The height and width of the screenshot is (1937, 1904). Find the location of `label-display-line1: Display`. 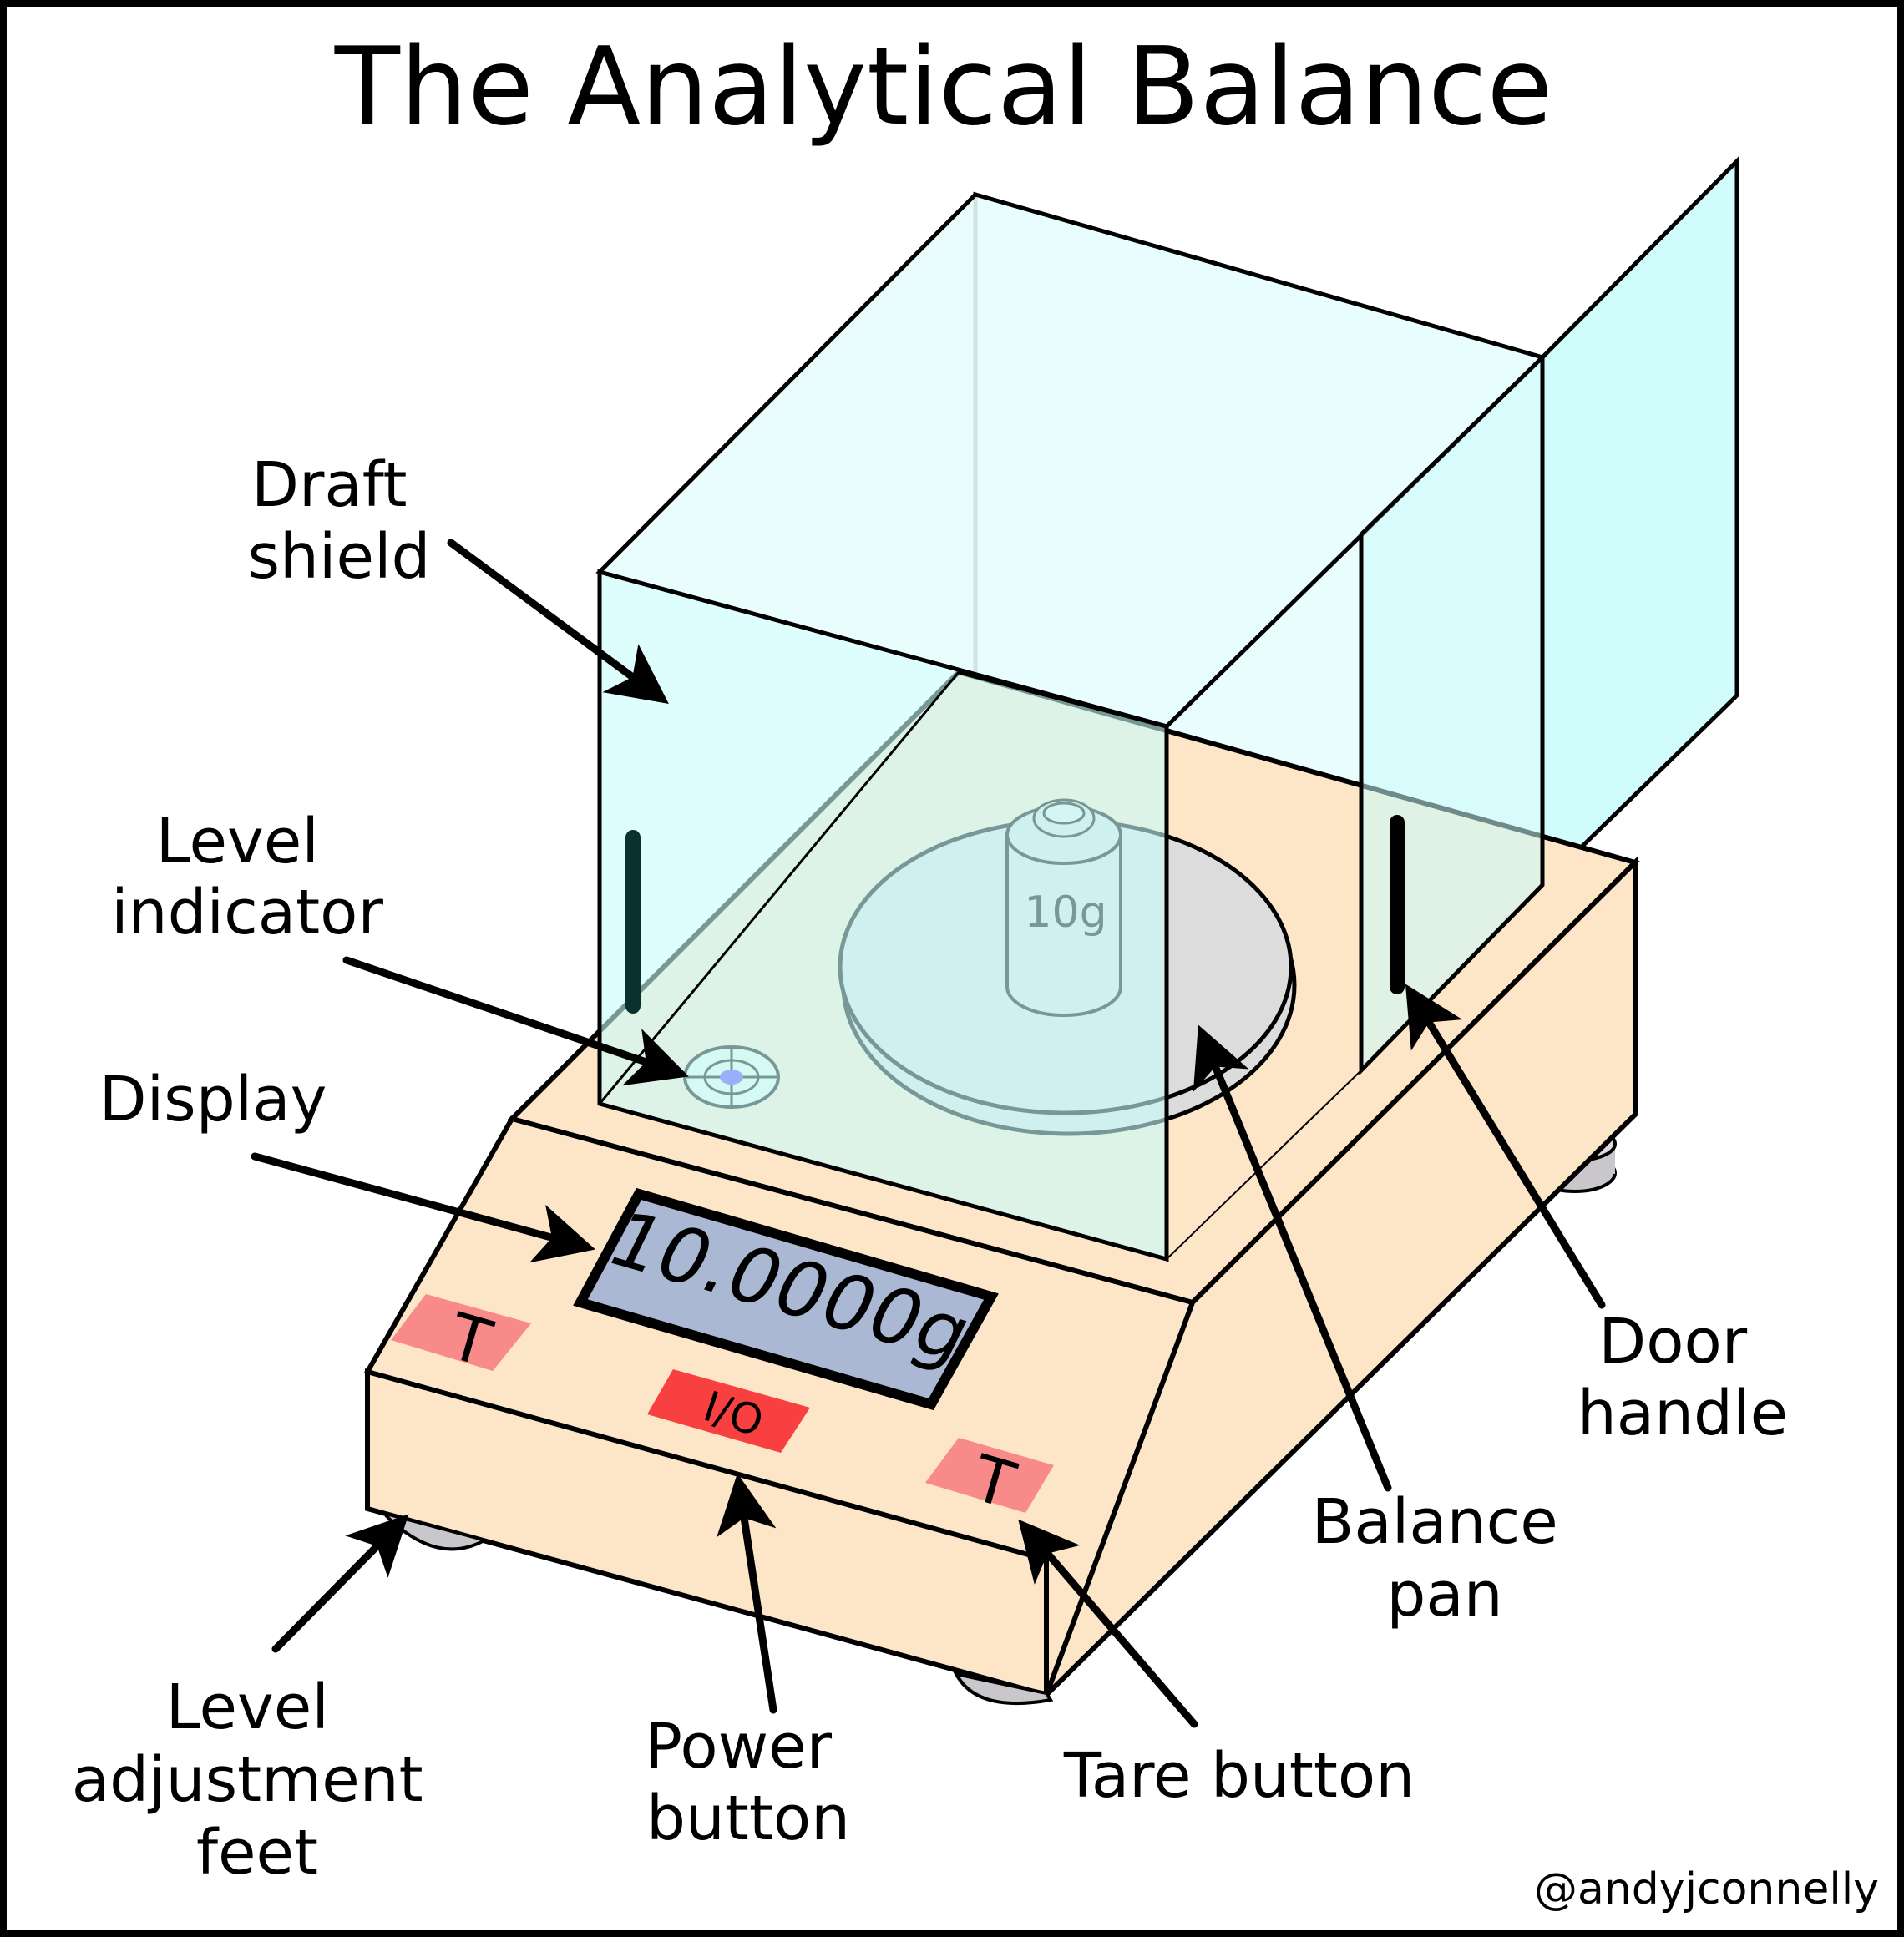

label-display-line1: Display is located at coordinates (213, 1099).